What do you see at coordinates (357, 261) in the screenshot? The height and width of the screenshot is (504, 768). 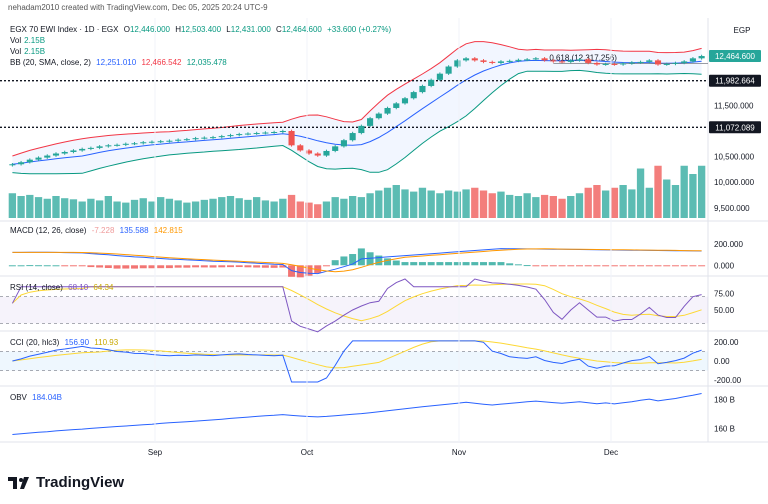 I see `macd-line` at bounding box center [357, 261].